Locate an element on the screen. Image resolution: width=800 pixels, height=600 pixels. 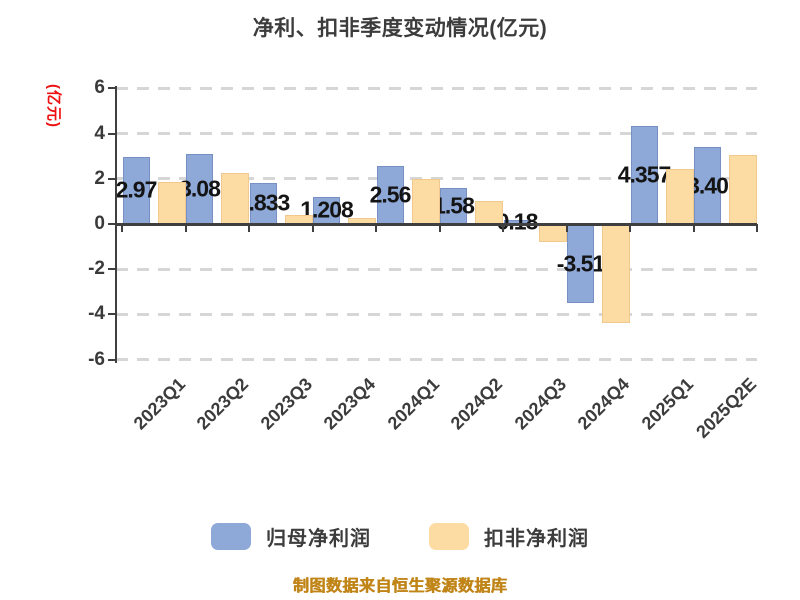
legend-item-deducted-profit: 扣非净利润 is located at coordinates (509, 536).